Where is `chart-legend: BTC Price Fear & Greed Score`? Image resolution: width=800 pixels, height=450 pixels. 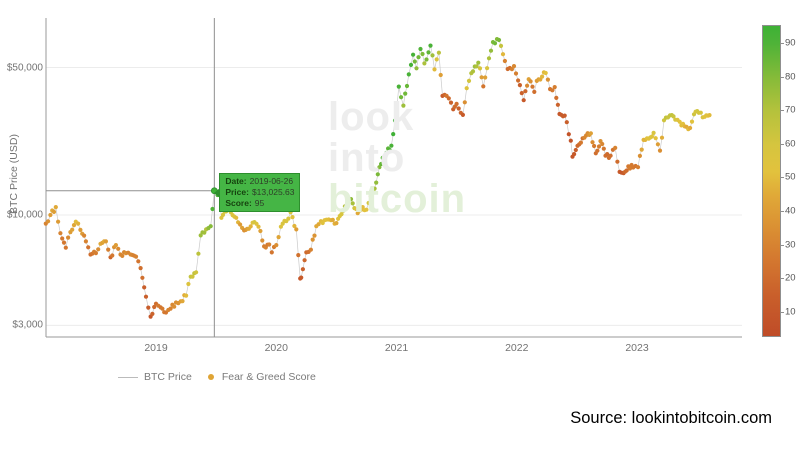 chart-legend: BTC Price Fear & Greed Score is located at coordinates (217, 377).